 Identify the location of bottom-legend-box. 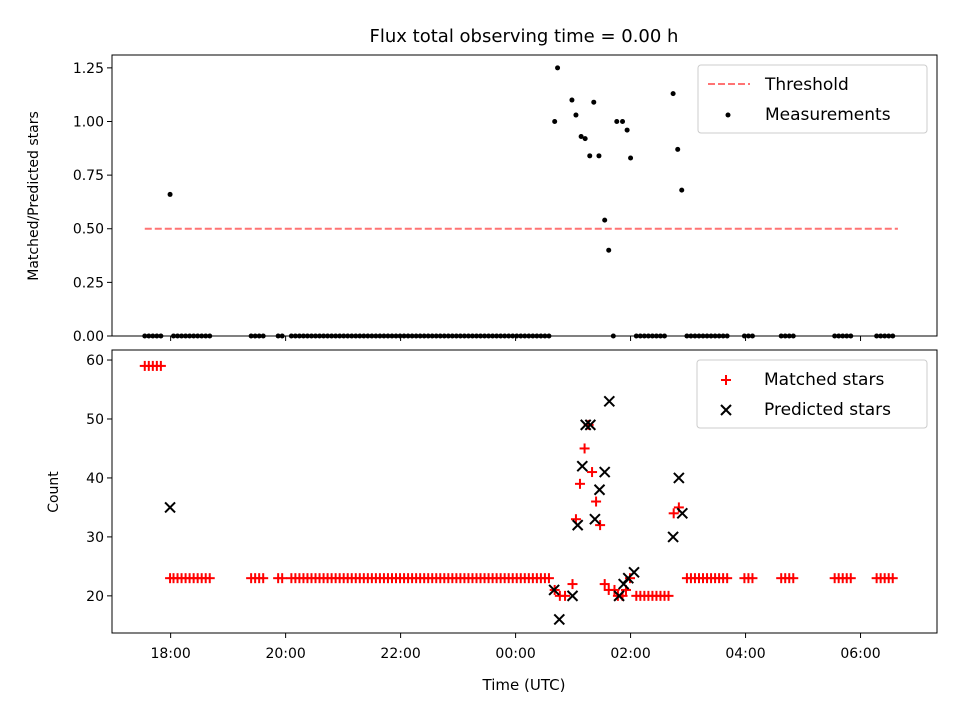
(812, 394).